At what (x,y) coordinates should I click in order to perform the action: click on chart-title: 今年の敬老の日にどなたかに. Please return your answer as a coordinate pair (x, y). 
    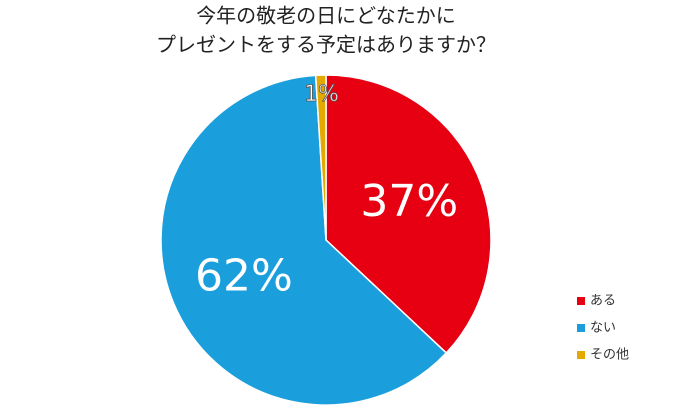
    Looking at the image, I should click on (326, 16).